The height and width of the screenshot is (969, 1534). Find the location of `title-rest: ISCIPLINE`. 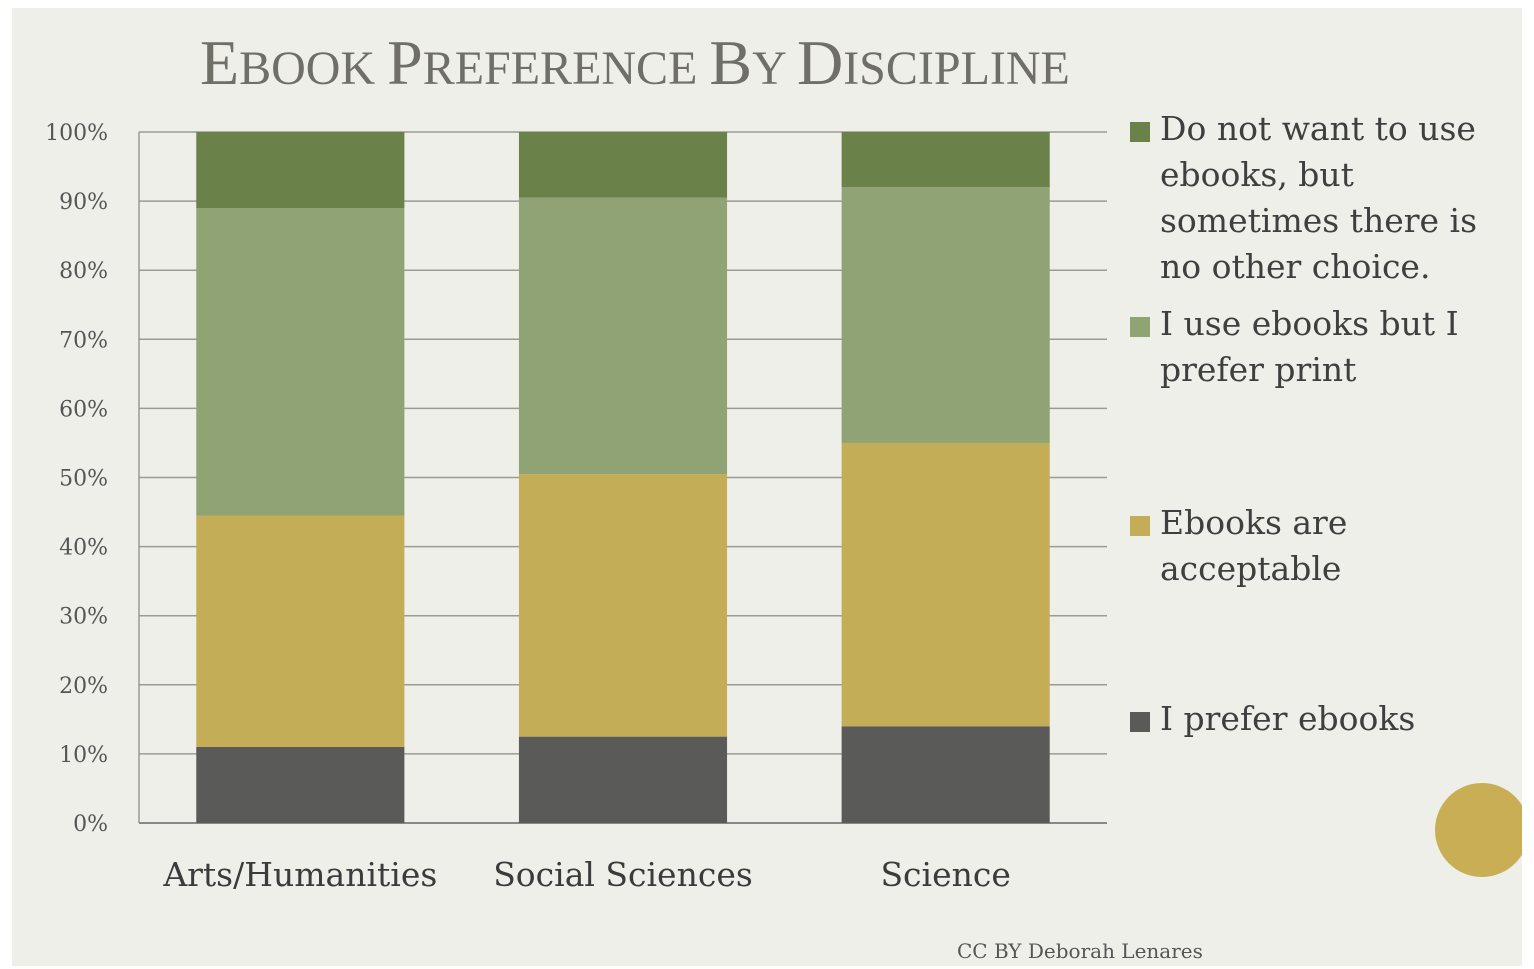

title-rest: ISCIPLINE is located at coordinates (956, 68).